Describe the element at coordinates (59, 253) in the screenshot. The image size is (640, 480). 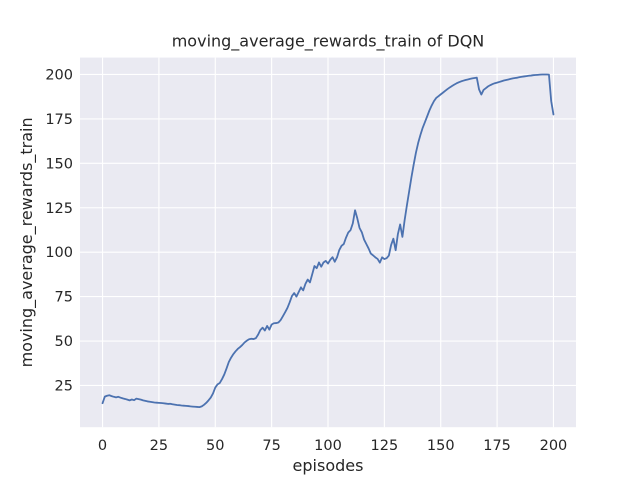
I see `y-tick-label: 100` at that location.